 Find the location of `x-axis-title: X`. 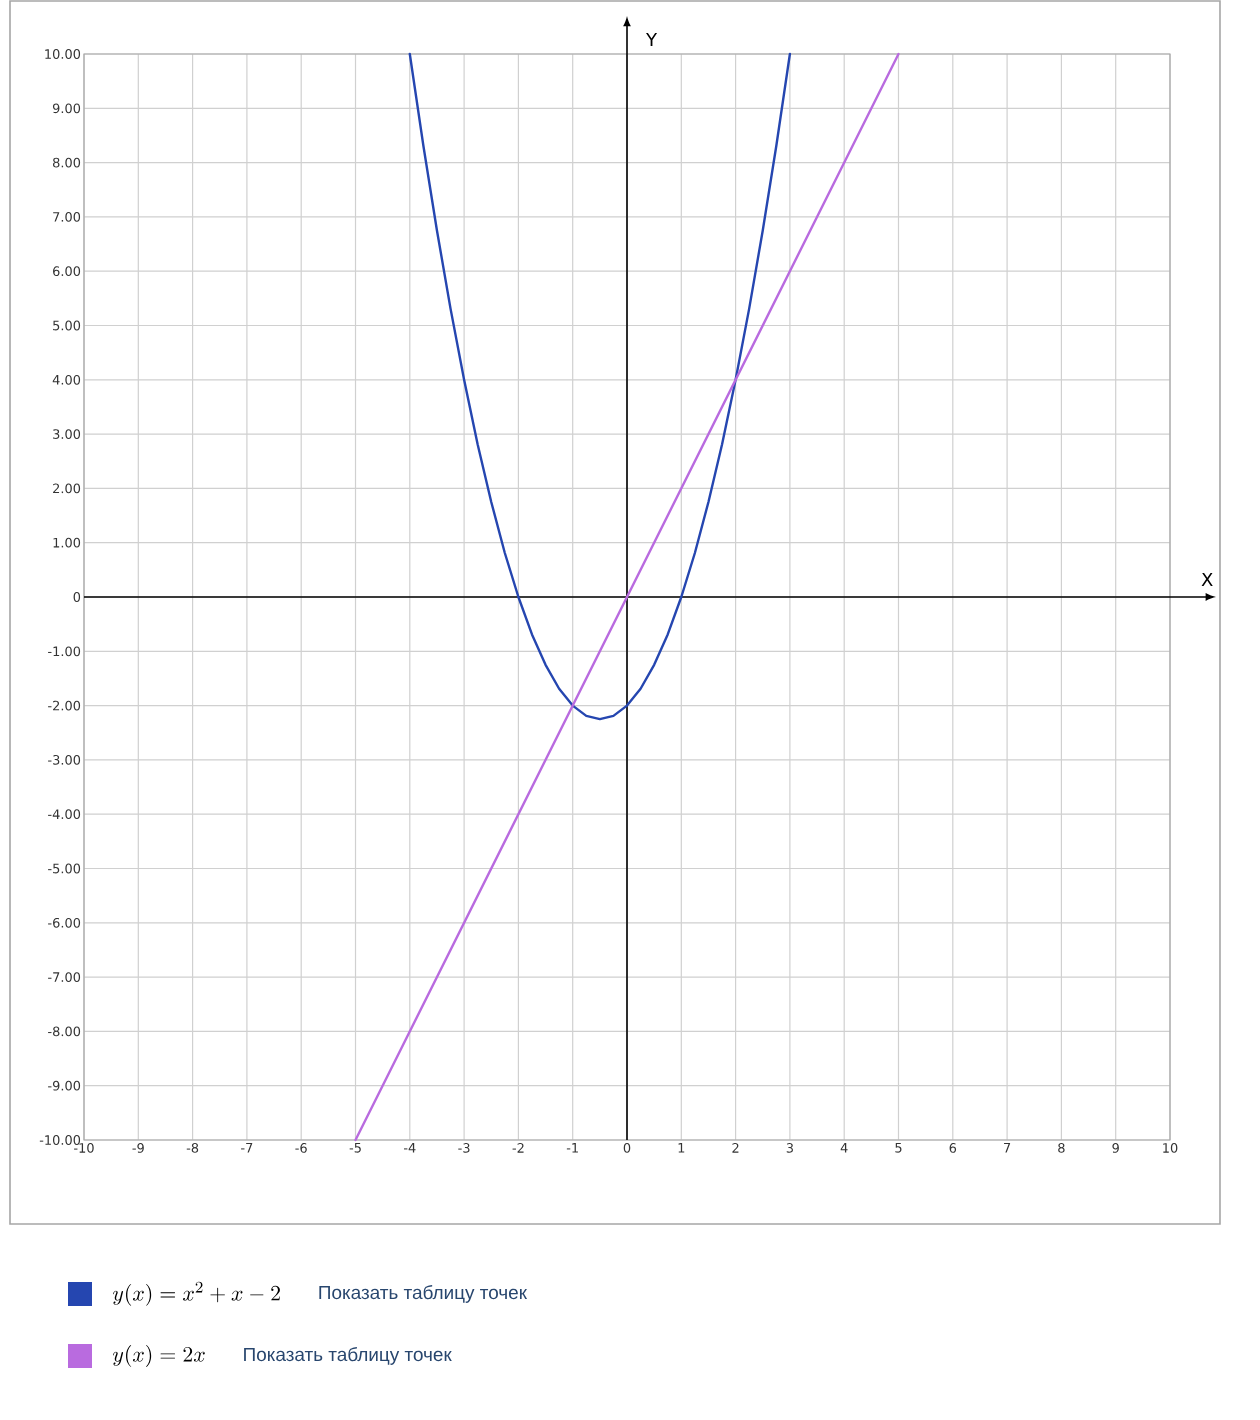

x-axis-title: X is located at coordinates (1207, 579).